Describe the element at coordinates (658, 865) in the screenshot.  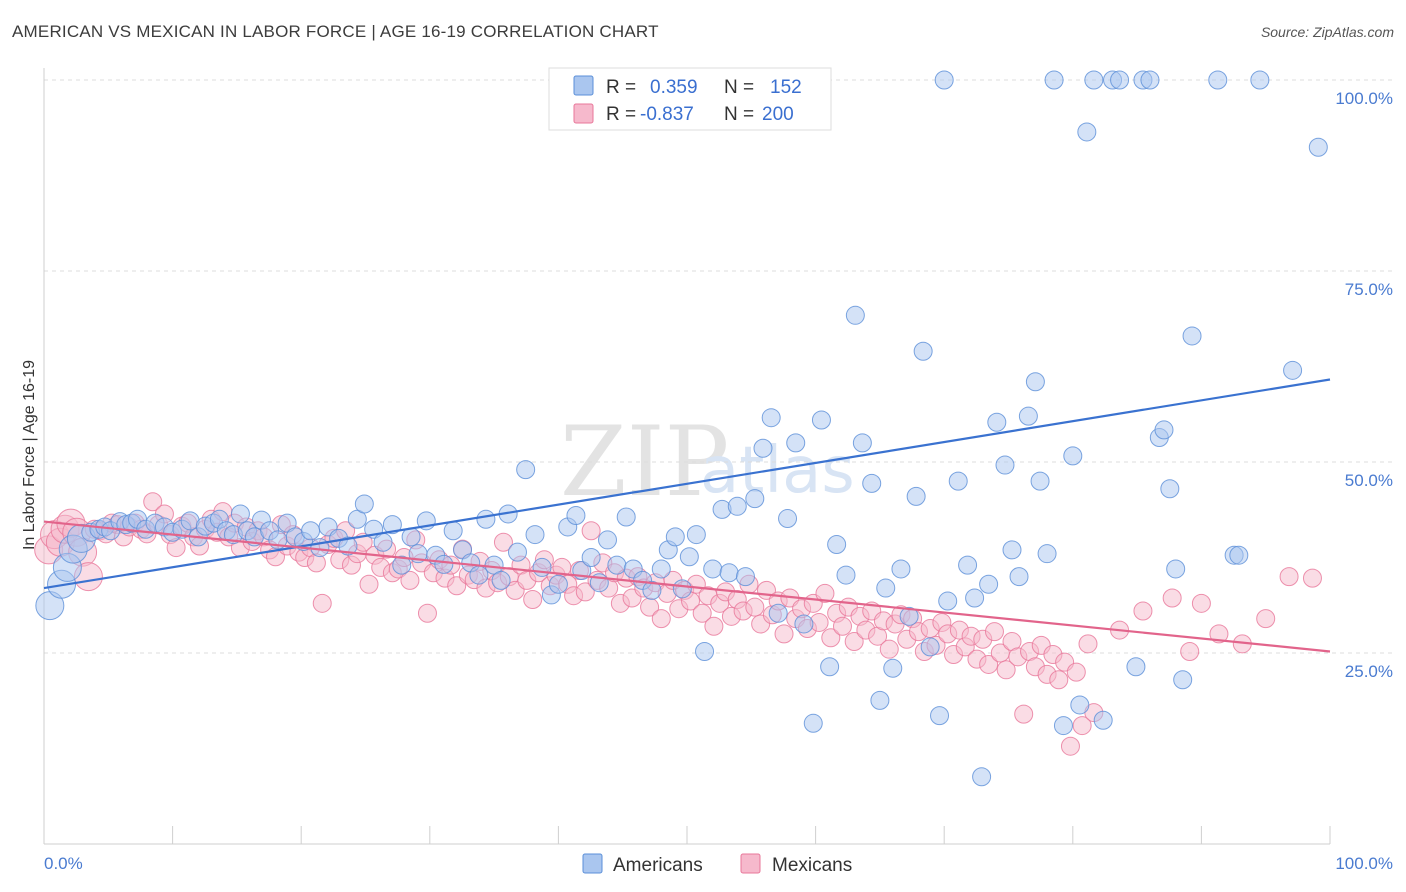
I see `bottom-legend-americans: Americans` at that location.